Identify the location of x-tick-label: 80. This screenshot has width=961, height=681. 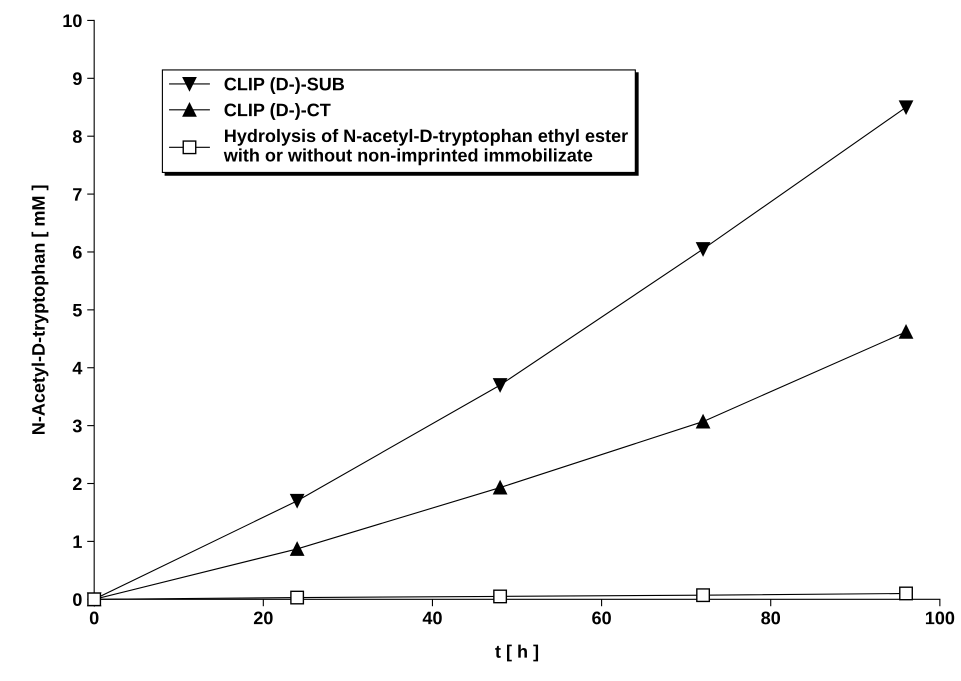
(770, 618).